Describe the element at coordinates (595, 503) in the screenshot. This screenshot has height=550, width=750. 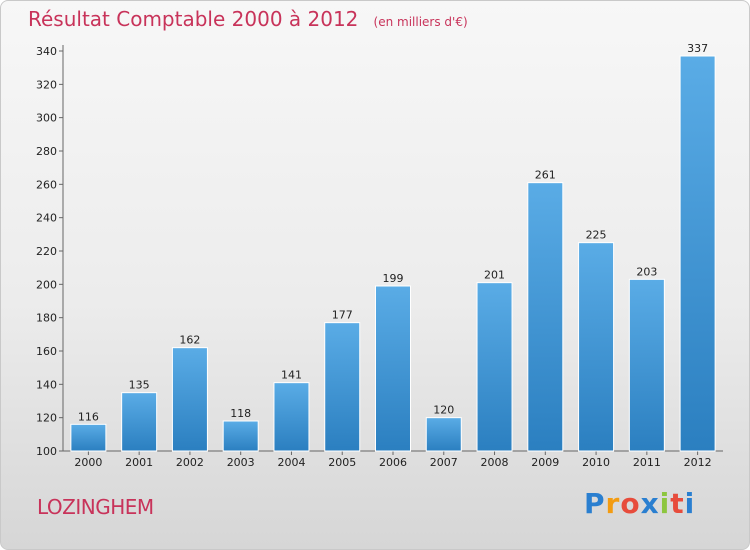
I see `logo-letter: P` at that location.